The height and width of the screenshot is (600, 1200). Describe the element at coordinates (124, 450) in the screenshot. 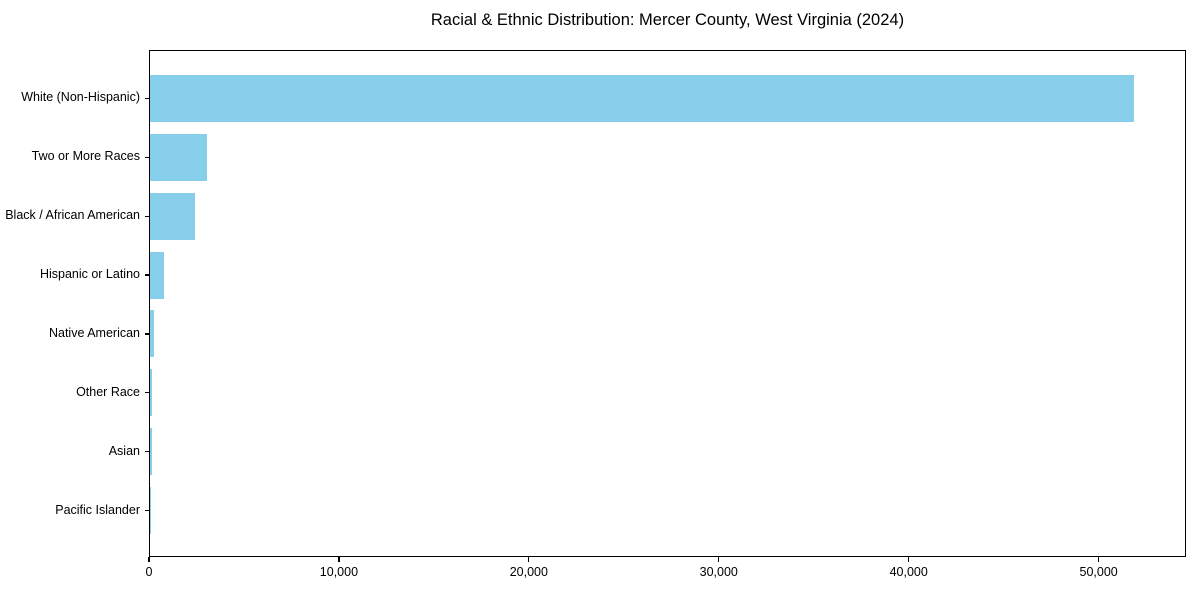

I see `y-label-asian: Asian` at that location.